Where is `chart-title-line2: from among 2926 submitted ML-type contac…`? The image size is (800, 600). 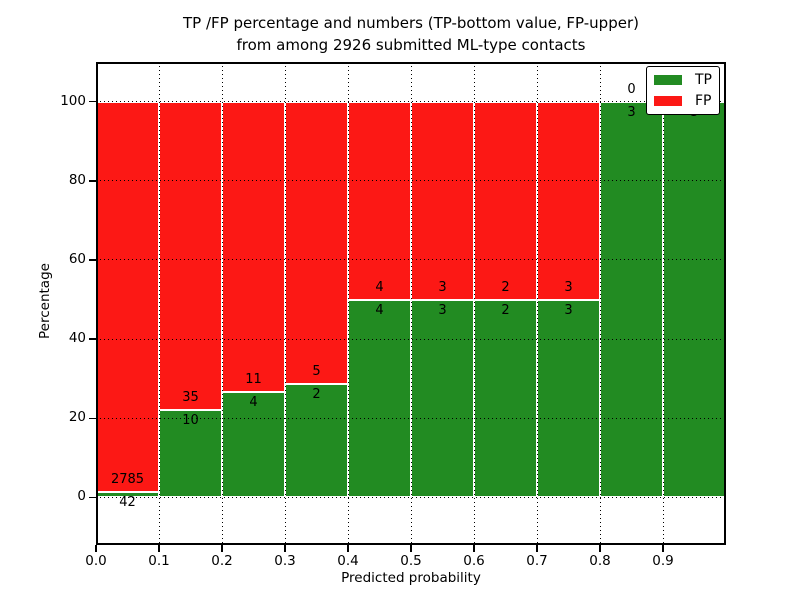 chart-title-line2: from among 2926 submitted ML-type contac… is located at coordinates (411, 44).